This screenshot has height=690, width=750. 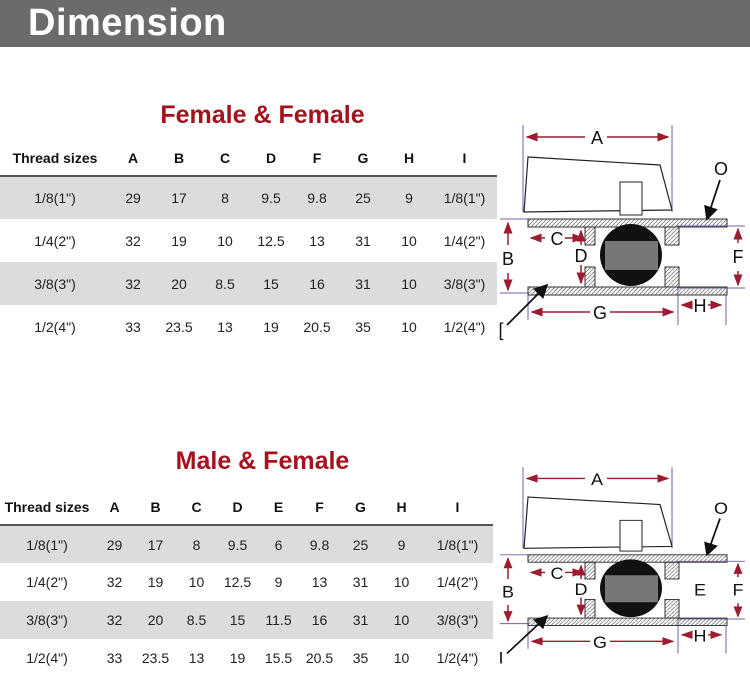 I want to click on table-row: 3/8(3") 32 20 8.5 15 11.5 16 31 10 3/8(3"), so click(x=246, y=620).